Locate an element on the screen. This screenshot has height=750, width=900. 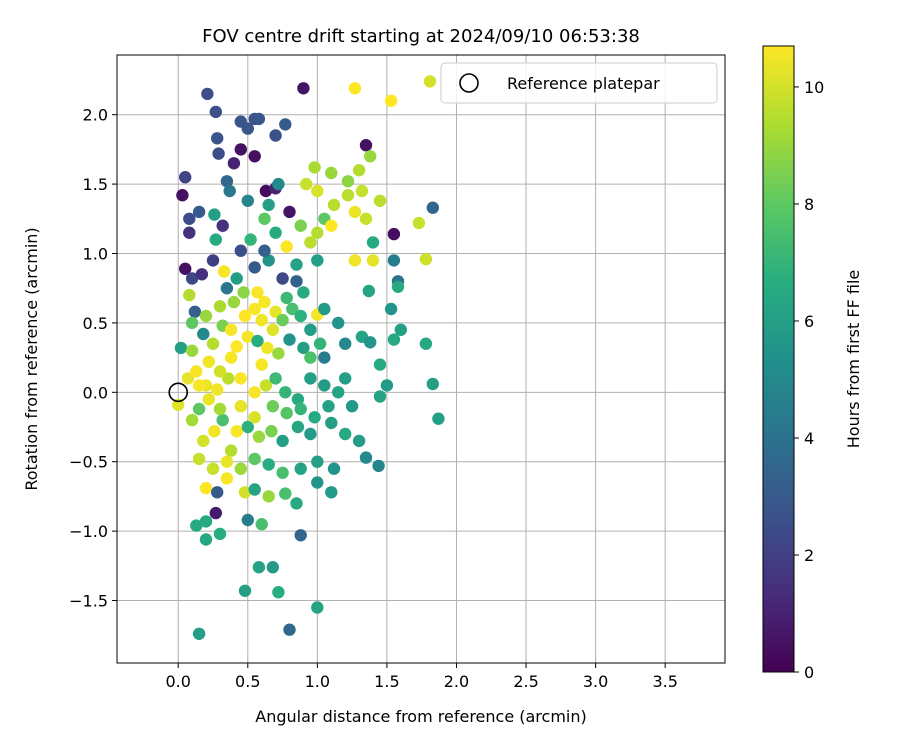
colorbar-tick-label: 0 is located at coordinates (809, 672).